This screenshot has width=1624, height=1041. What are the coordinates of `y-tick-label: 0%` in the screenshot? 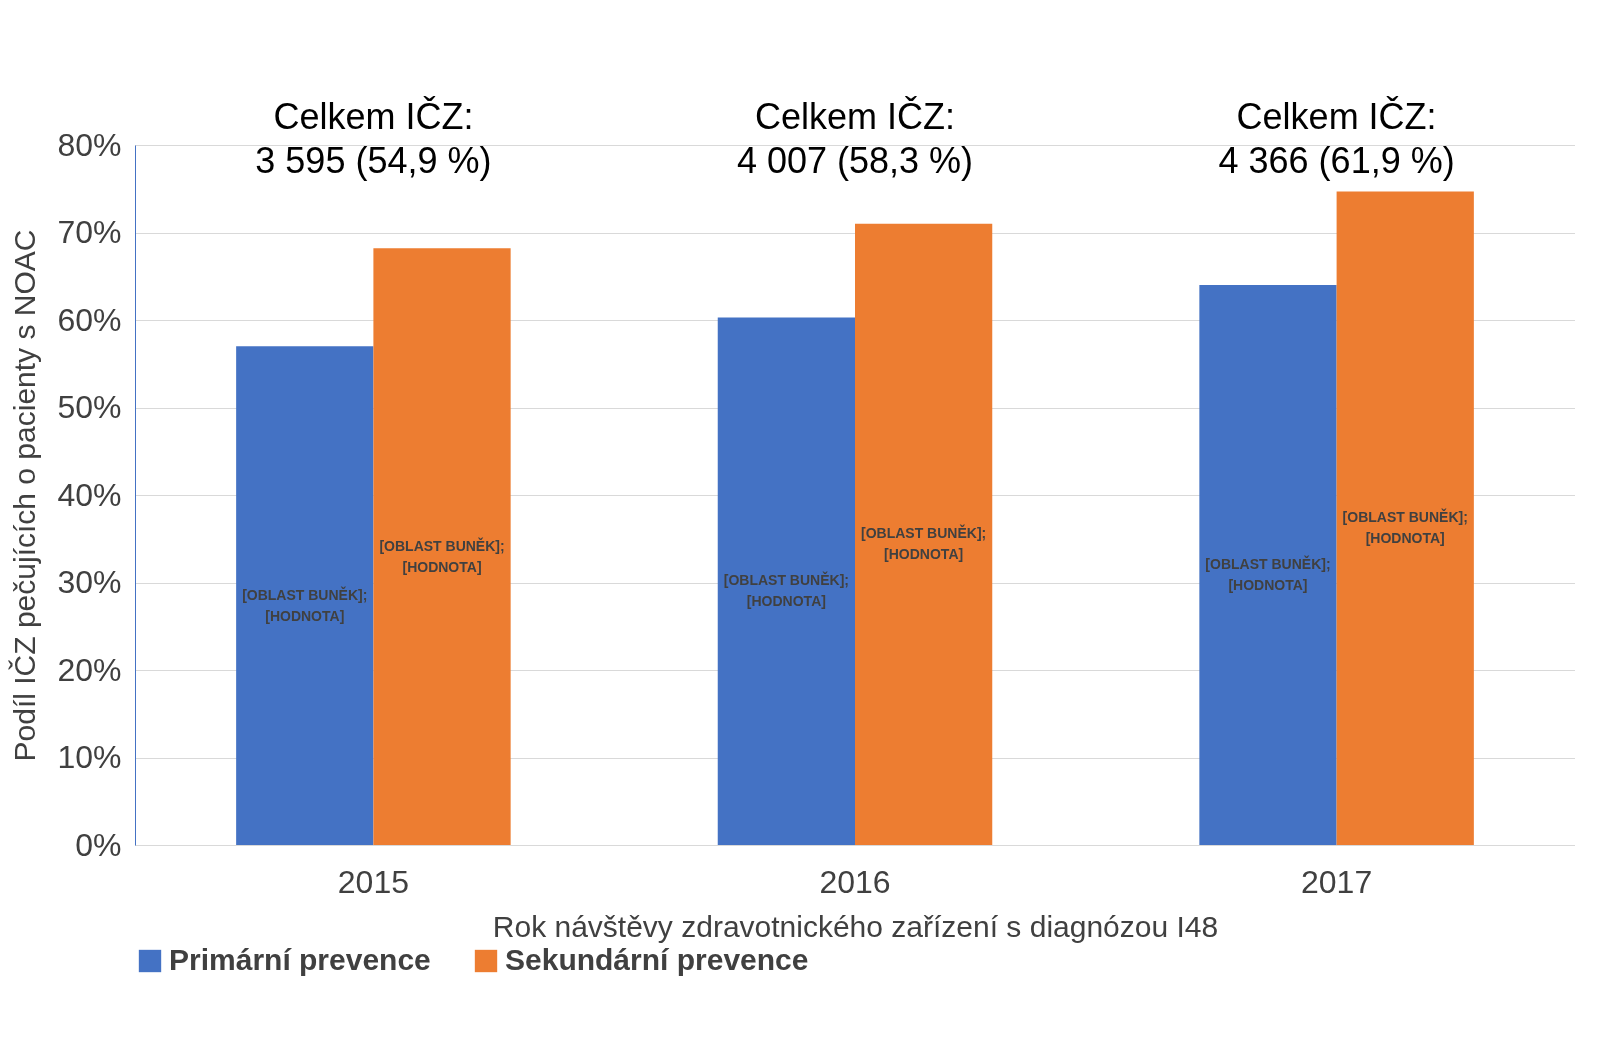 It's located at (98, 844).